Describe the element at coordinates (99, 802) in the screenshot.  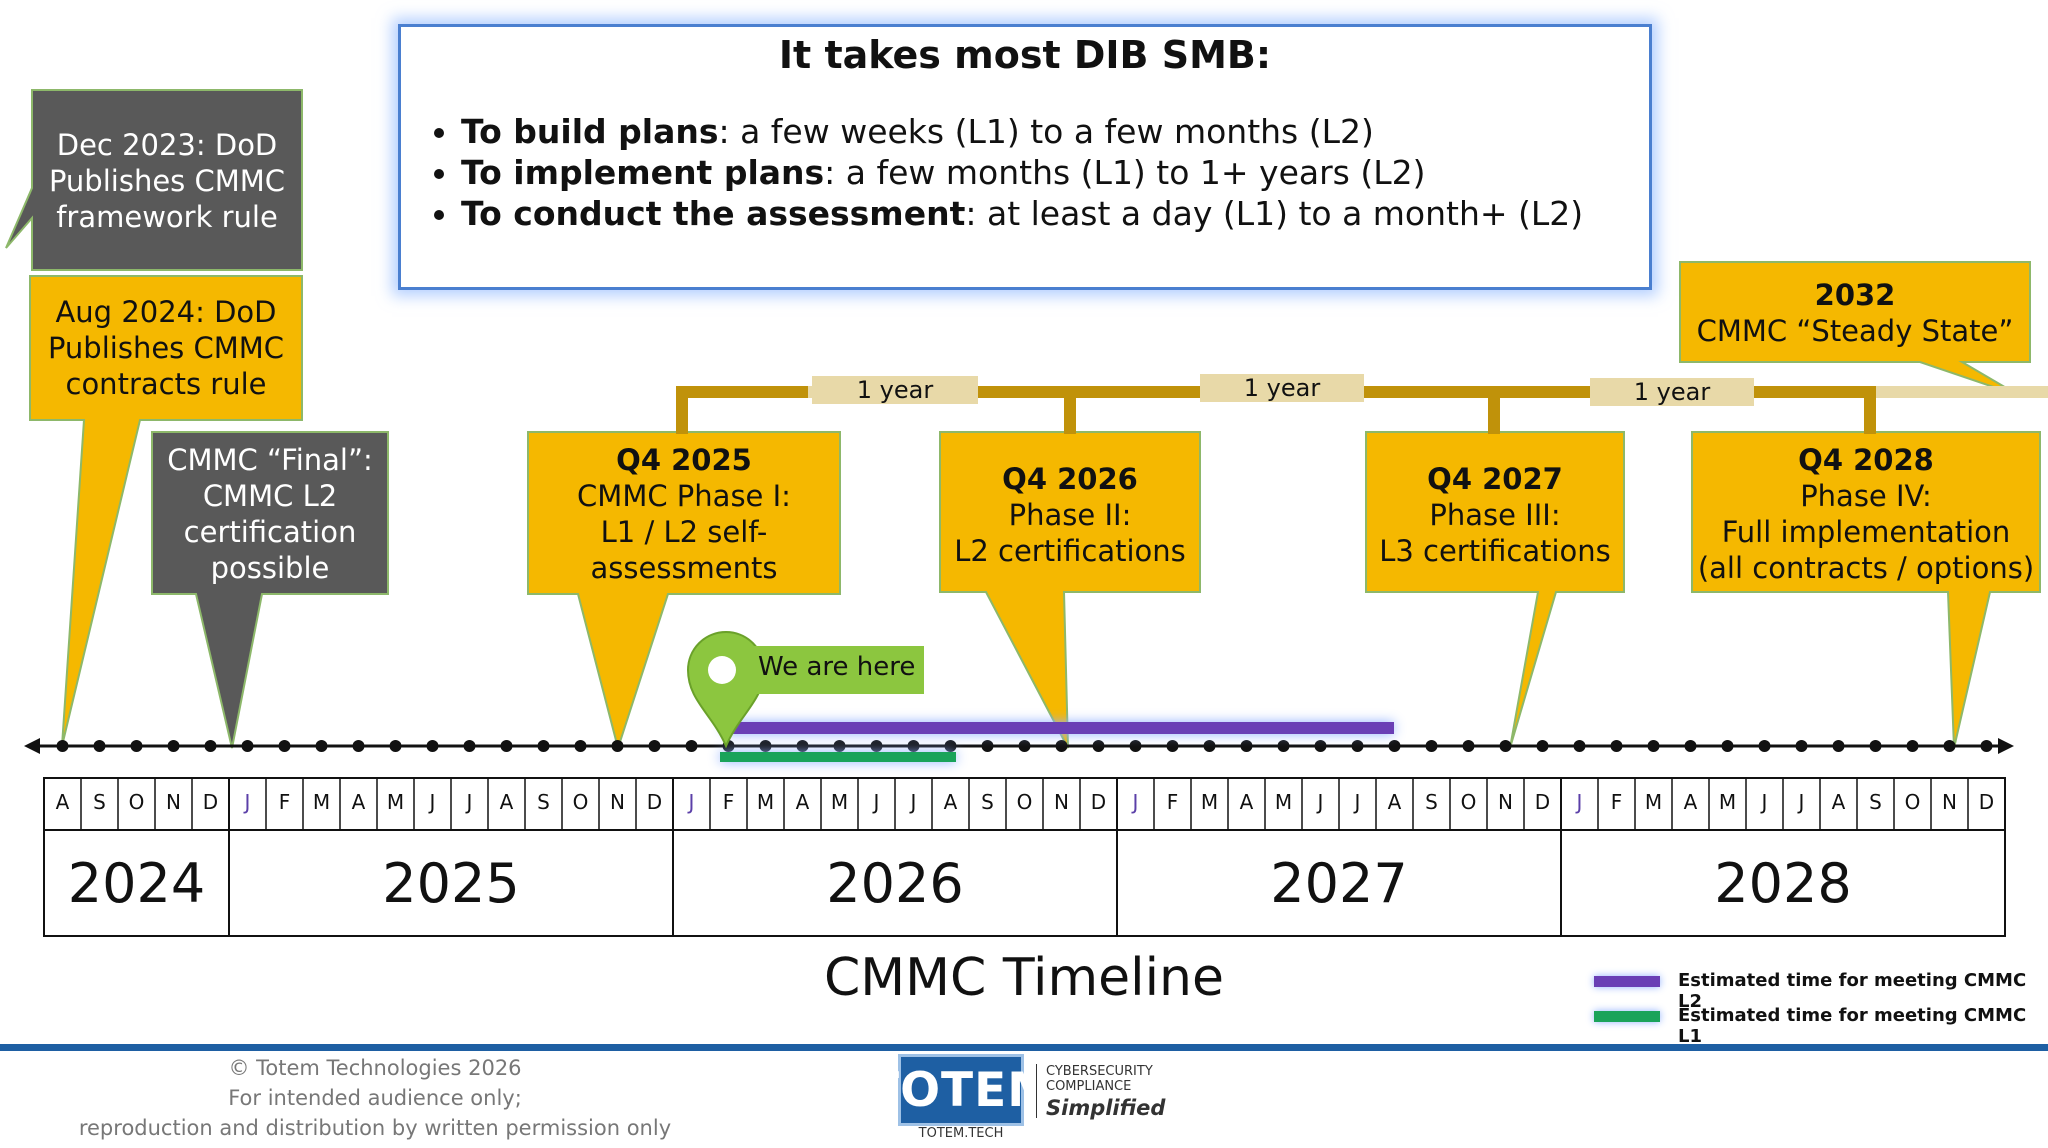
I see `month-cell: S` at that location.